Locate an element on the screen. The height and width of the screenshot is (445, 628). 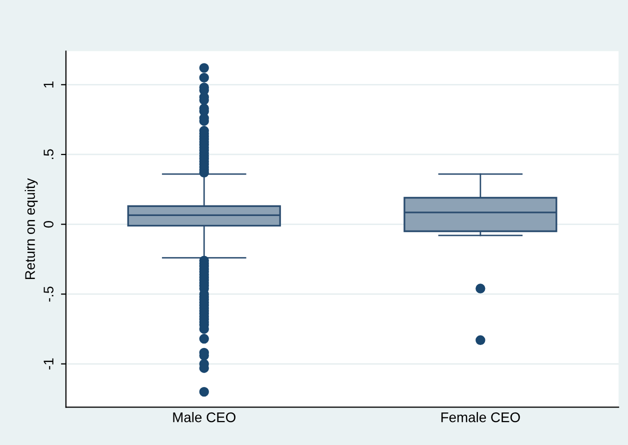
y-tick-label: .5 is located at coordinates (49, 154).